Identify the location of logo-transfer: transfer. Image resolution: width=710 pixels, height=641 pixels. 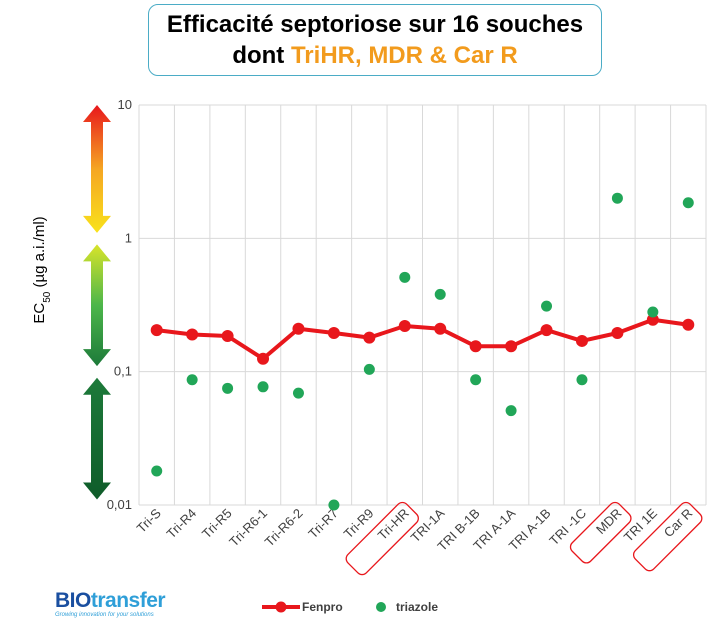
(128, 600).